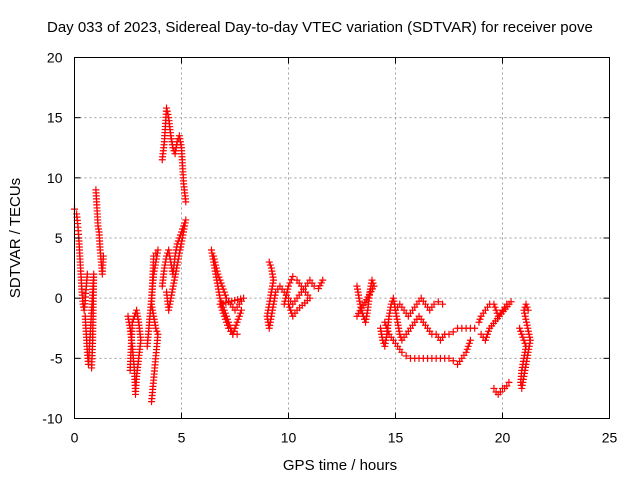  What do you see at coordinates (182, 438) in the screenshot?
I see `x-tick-label: 5` at bounding box center [182, 438].